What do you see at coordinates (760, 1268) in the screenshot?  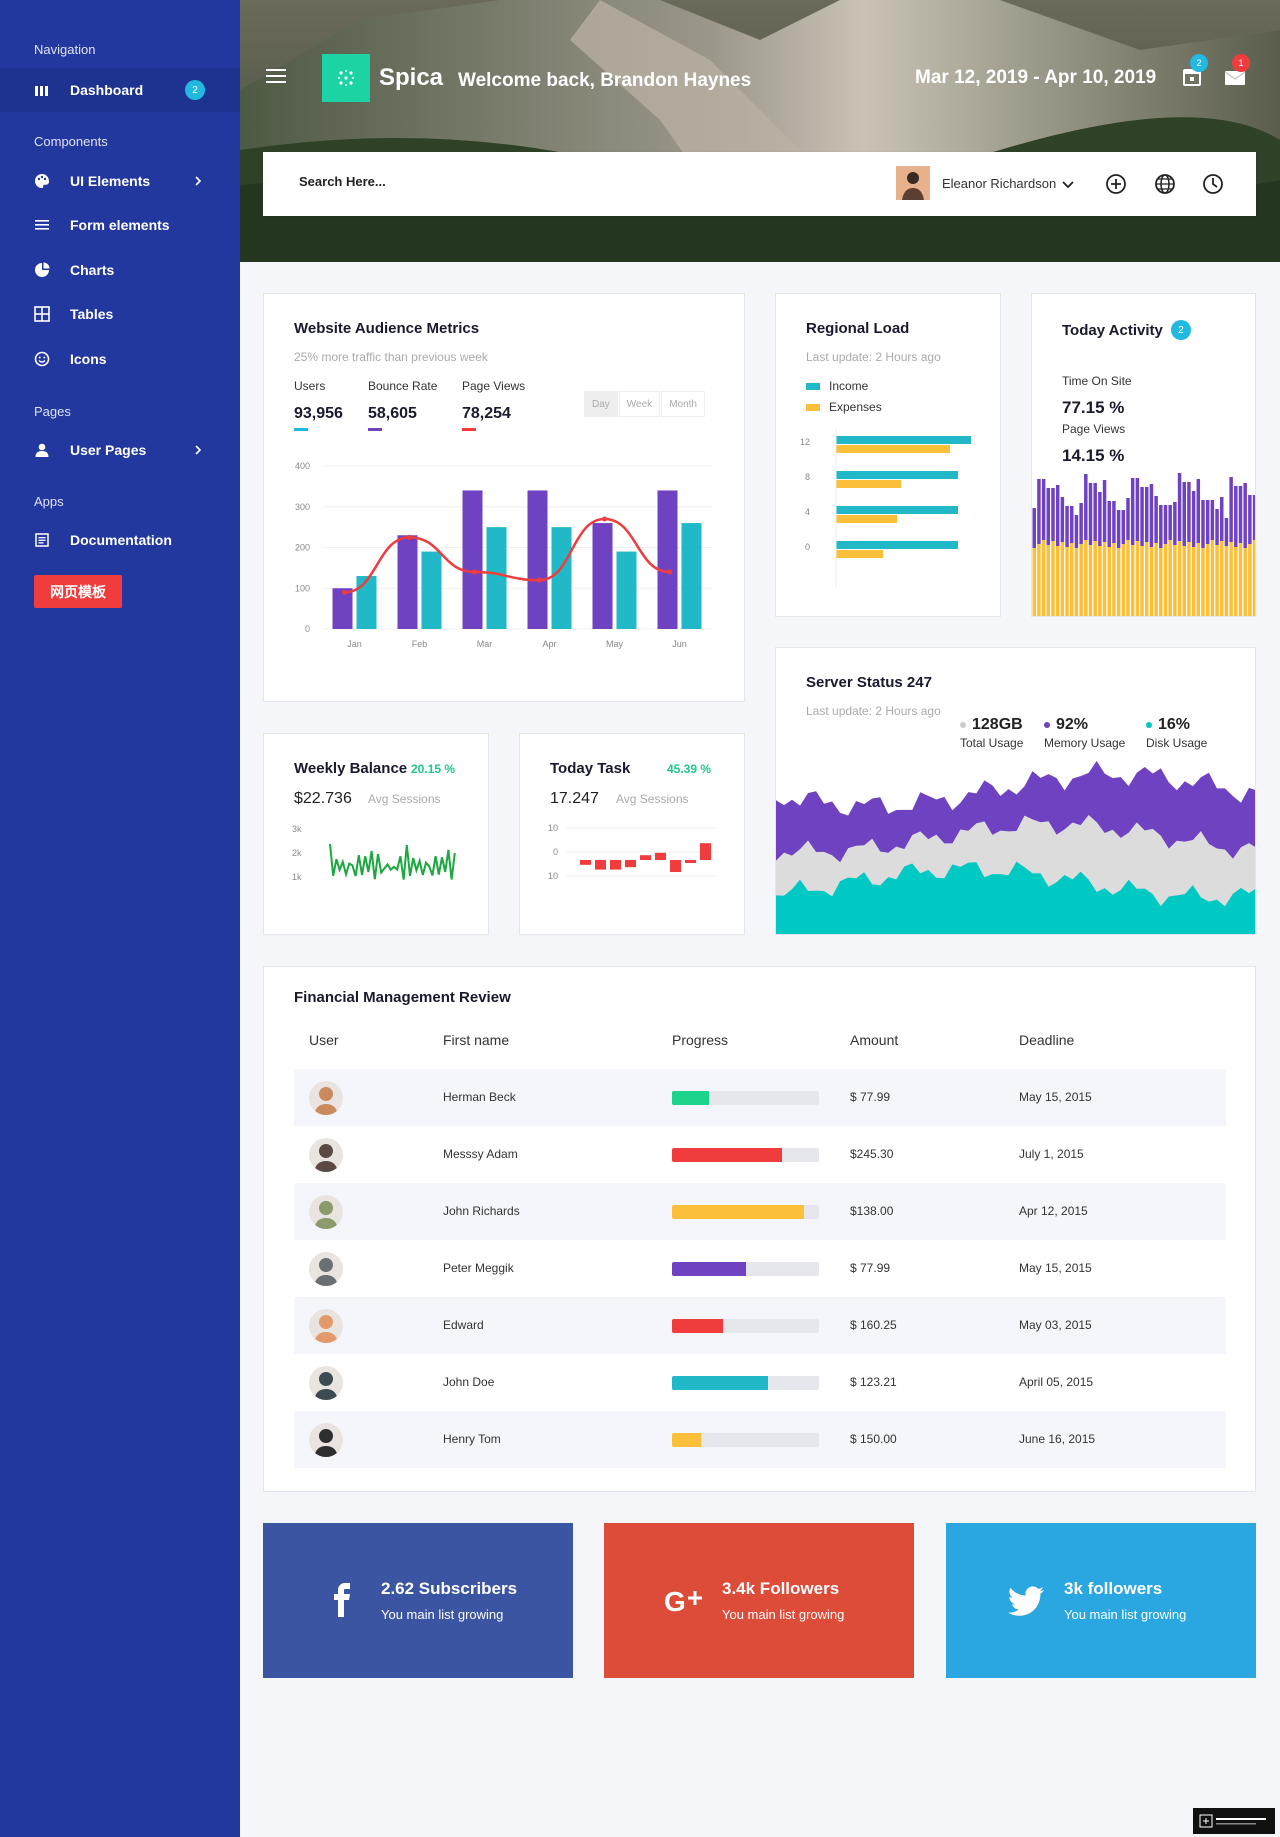 I see `table-row: Peter Meggik $ 77.99 May 15, 2015` at bounding box center [760, 1268].